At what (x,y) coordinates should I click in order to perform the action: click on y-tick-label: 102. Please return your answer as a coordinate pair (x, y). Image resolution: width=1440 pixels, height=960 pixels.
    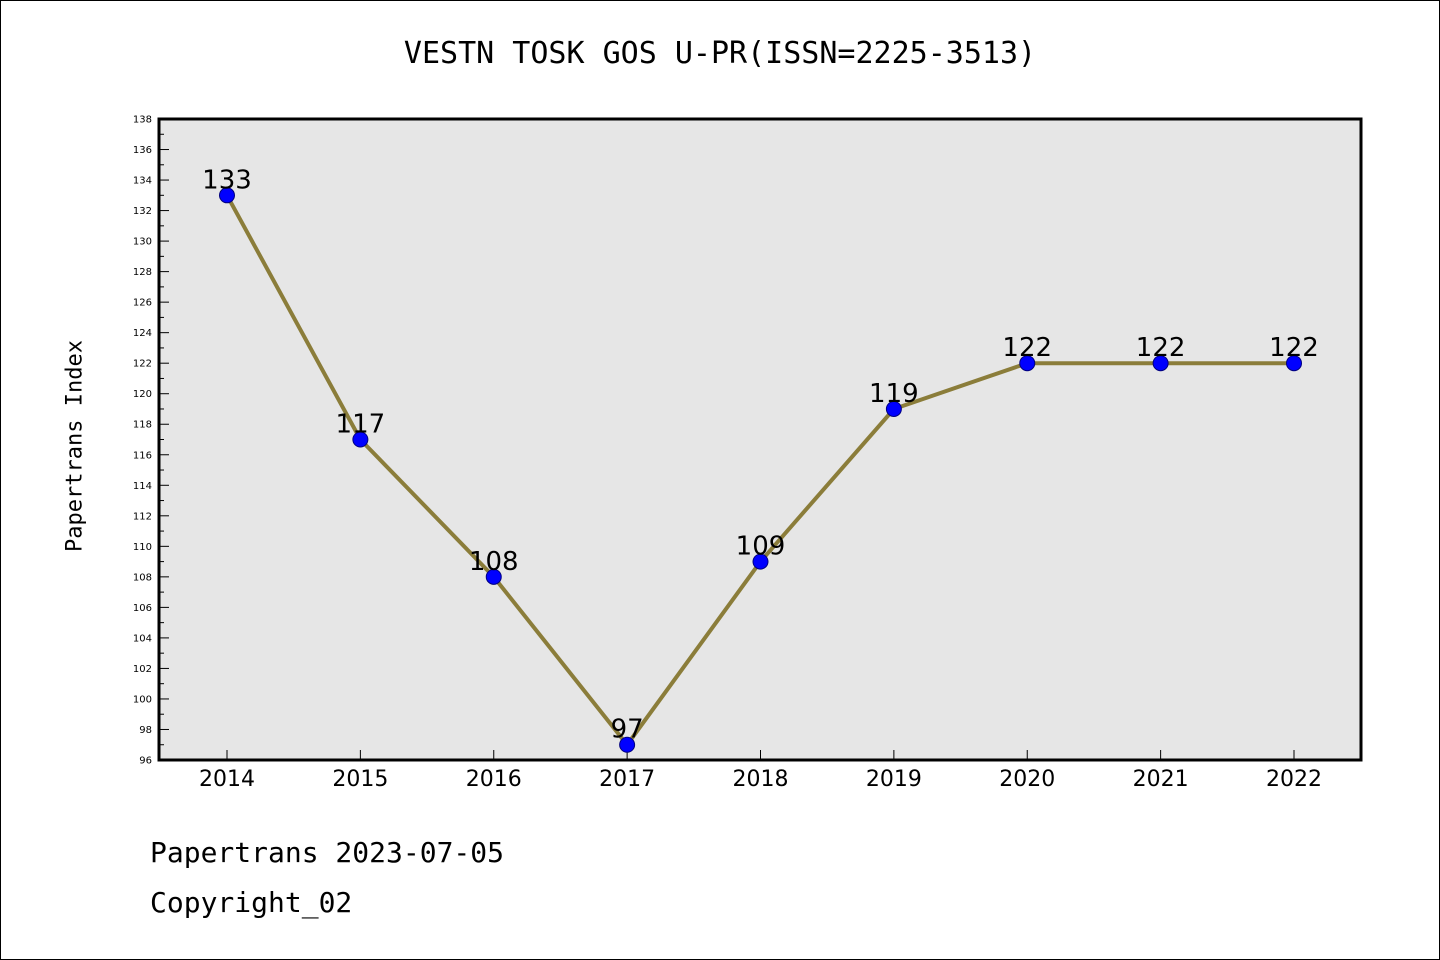
    Looking at the image, I should click on (142, 669).